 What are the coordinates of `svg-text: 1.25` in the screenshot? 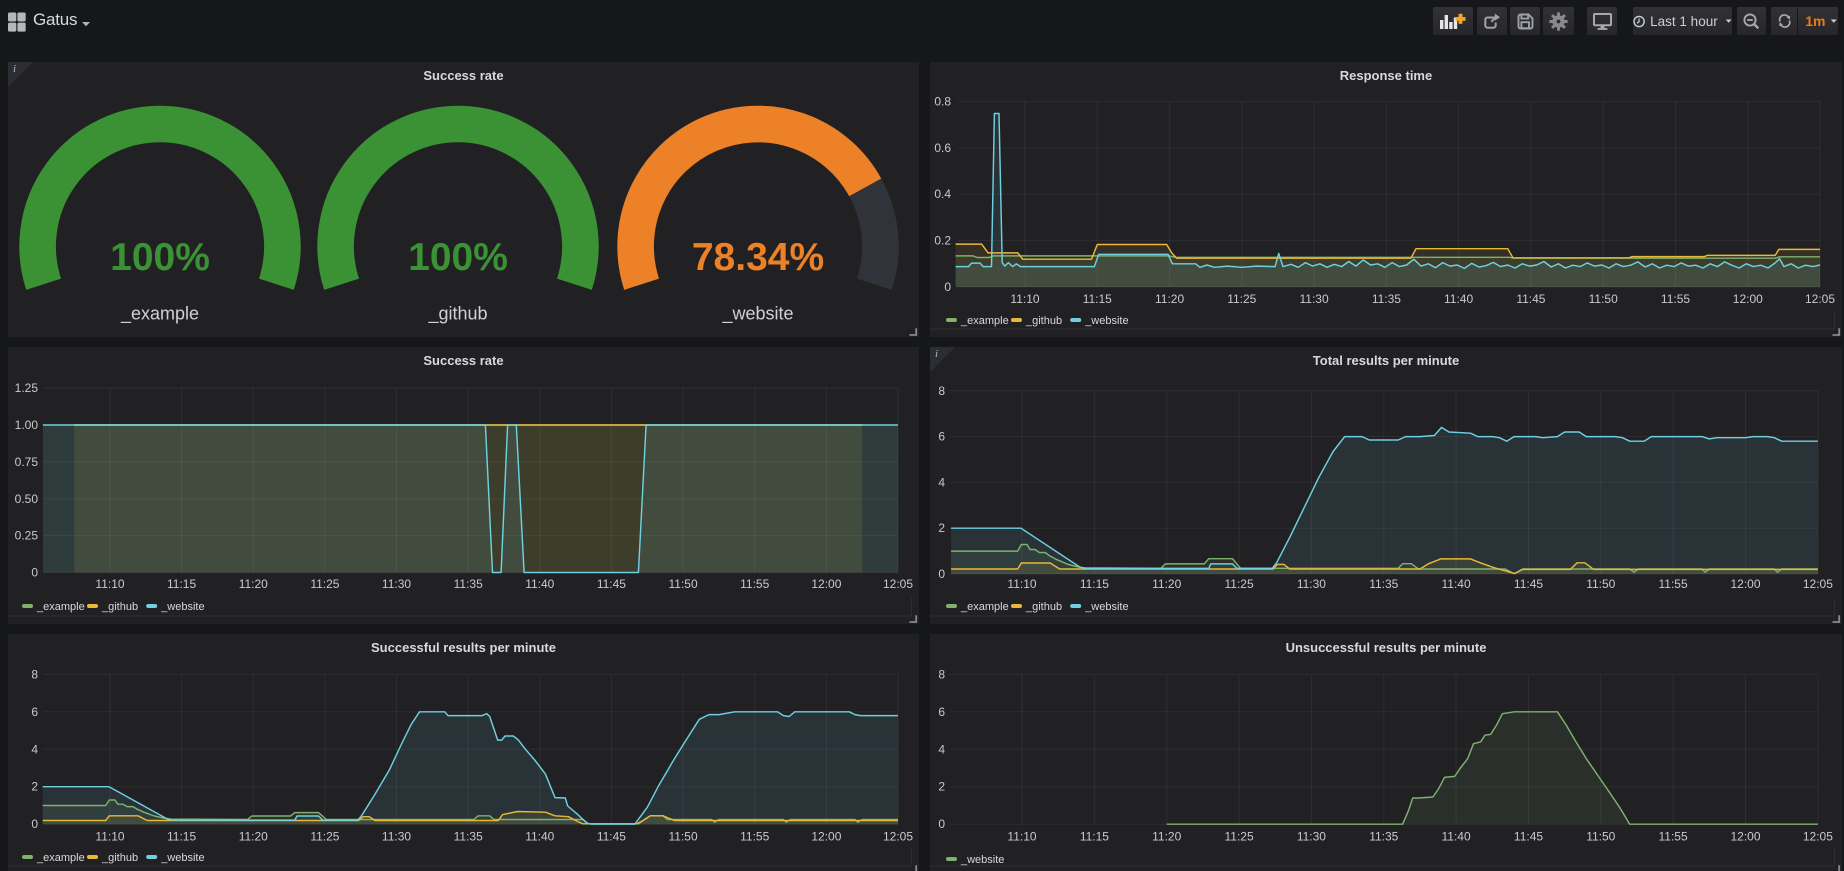 It's located at (27, 388).